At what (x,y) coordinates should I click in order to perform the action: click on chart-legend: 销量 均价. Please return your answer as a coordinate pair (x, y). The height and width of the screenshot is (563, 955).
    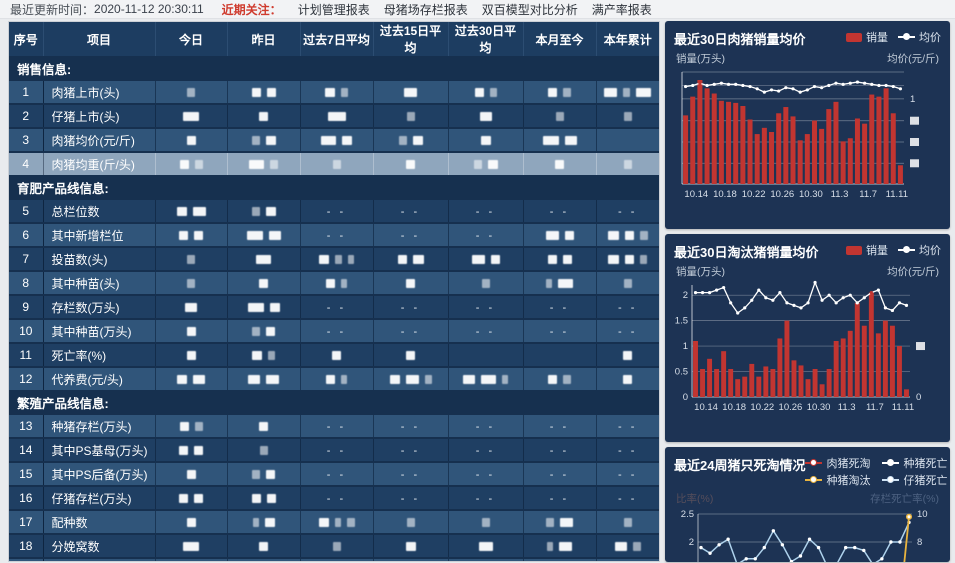
    Looking at the image, I should click on (893, 250).